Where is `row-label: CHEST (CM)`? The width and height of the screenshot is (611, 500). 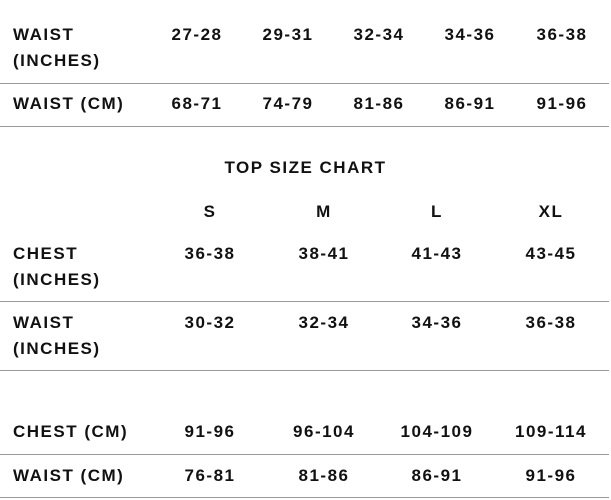 row-label: CHEST (CM) is located at coordinates (71, 431).